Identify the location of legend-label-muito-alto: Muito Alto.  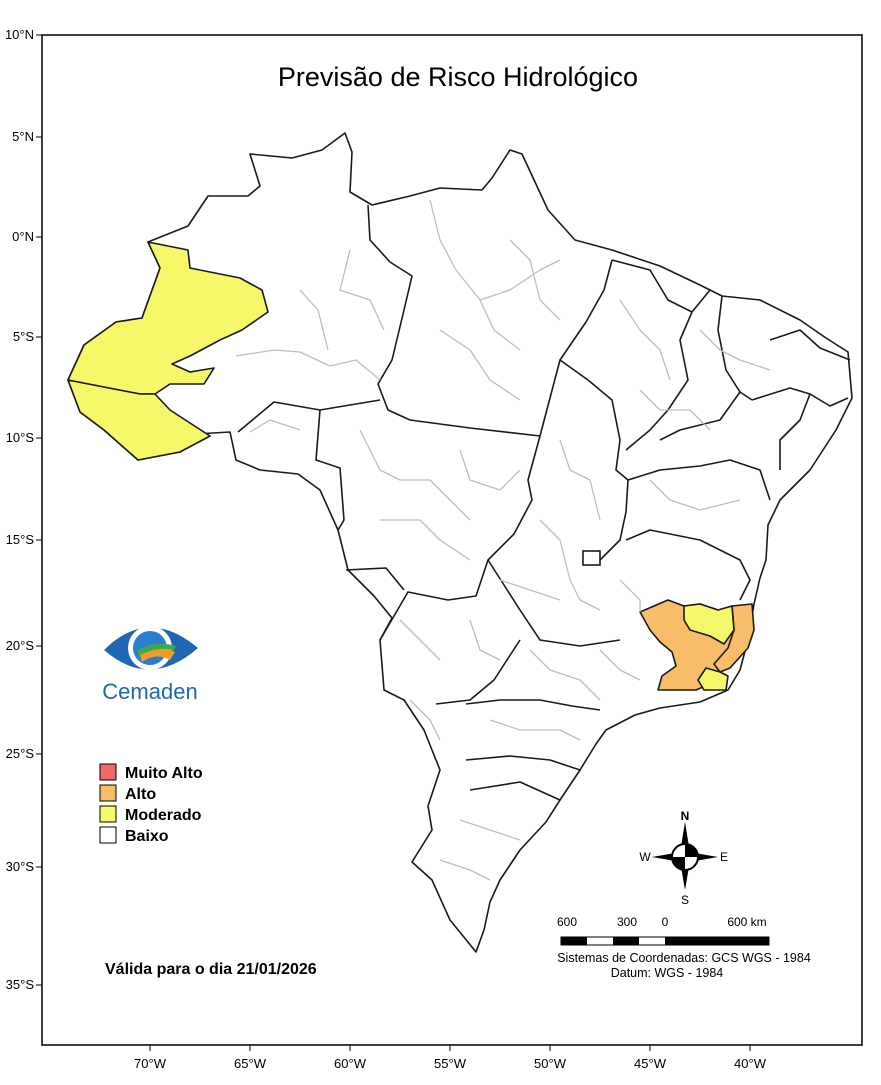
(164, 773).